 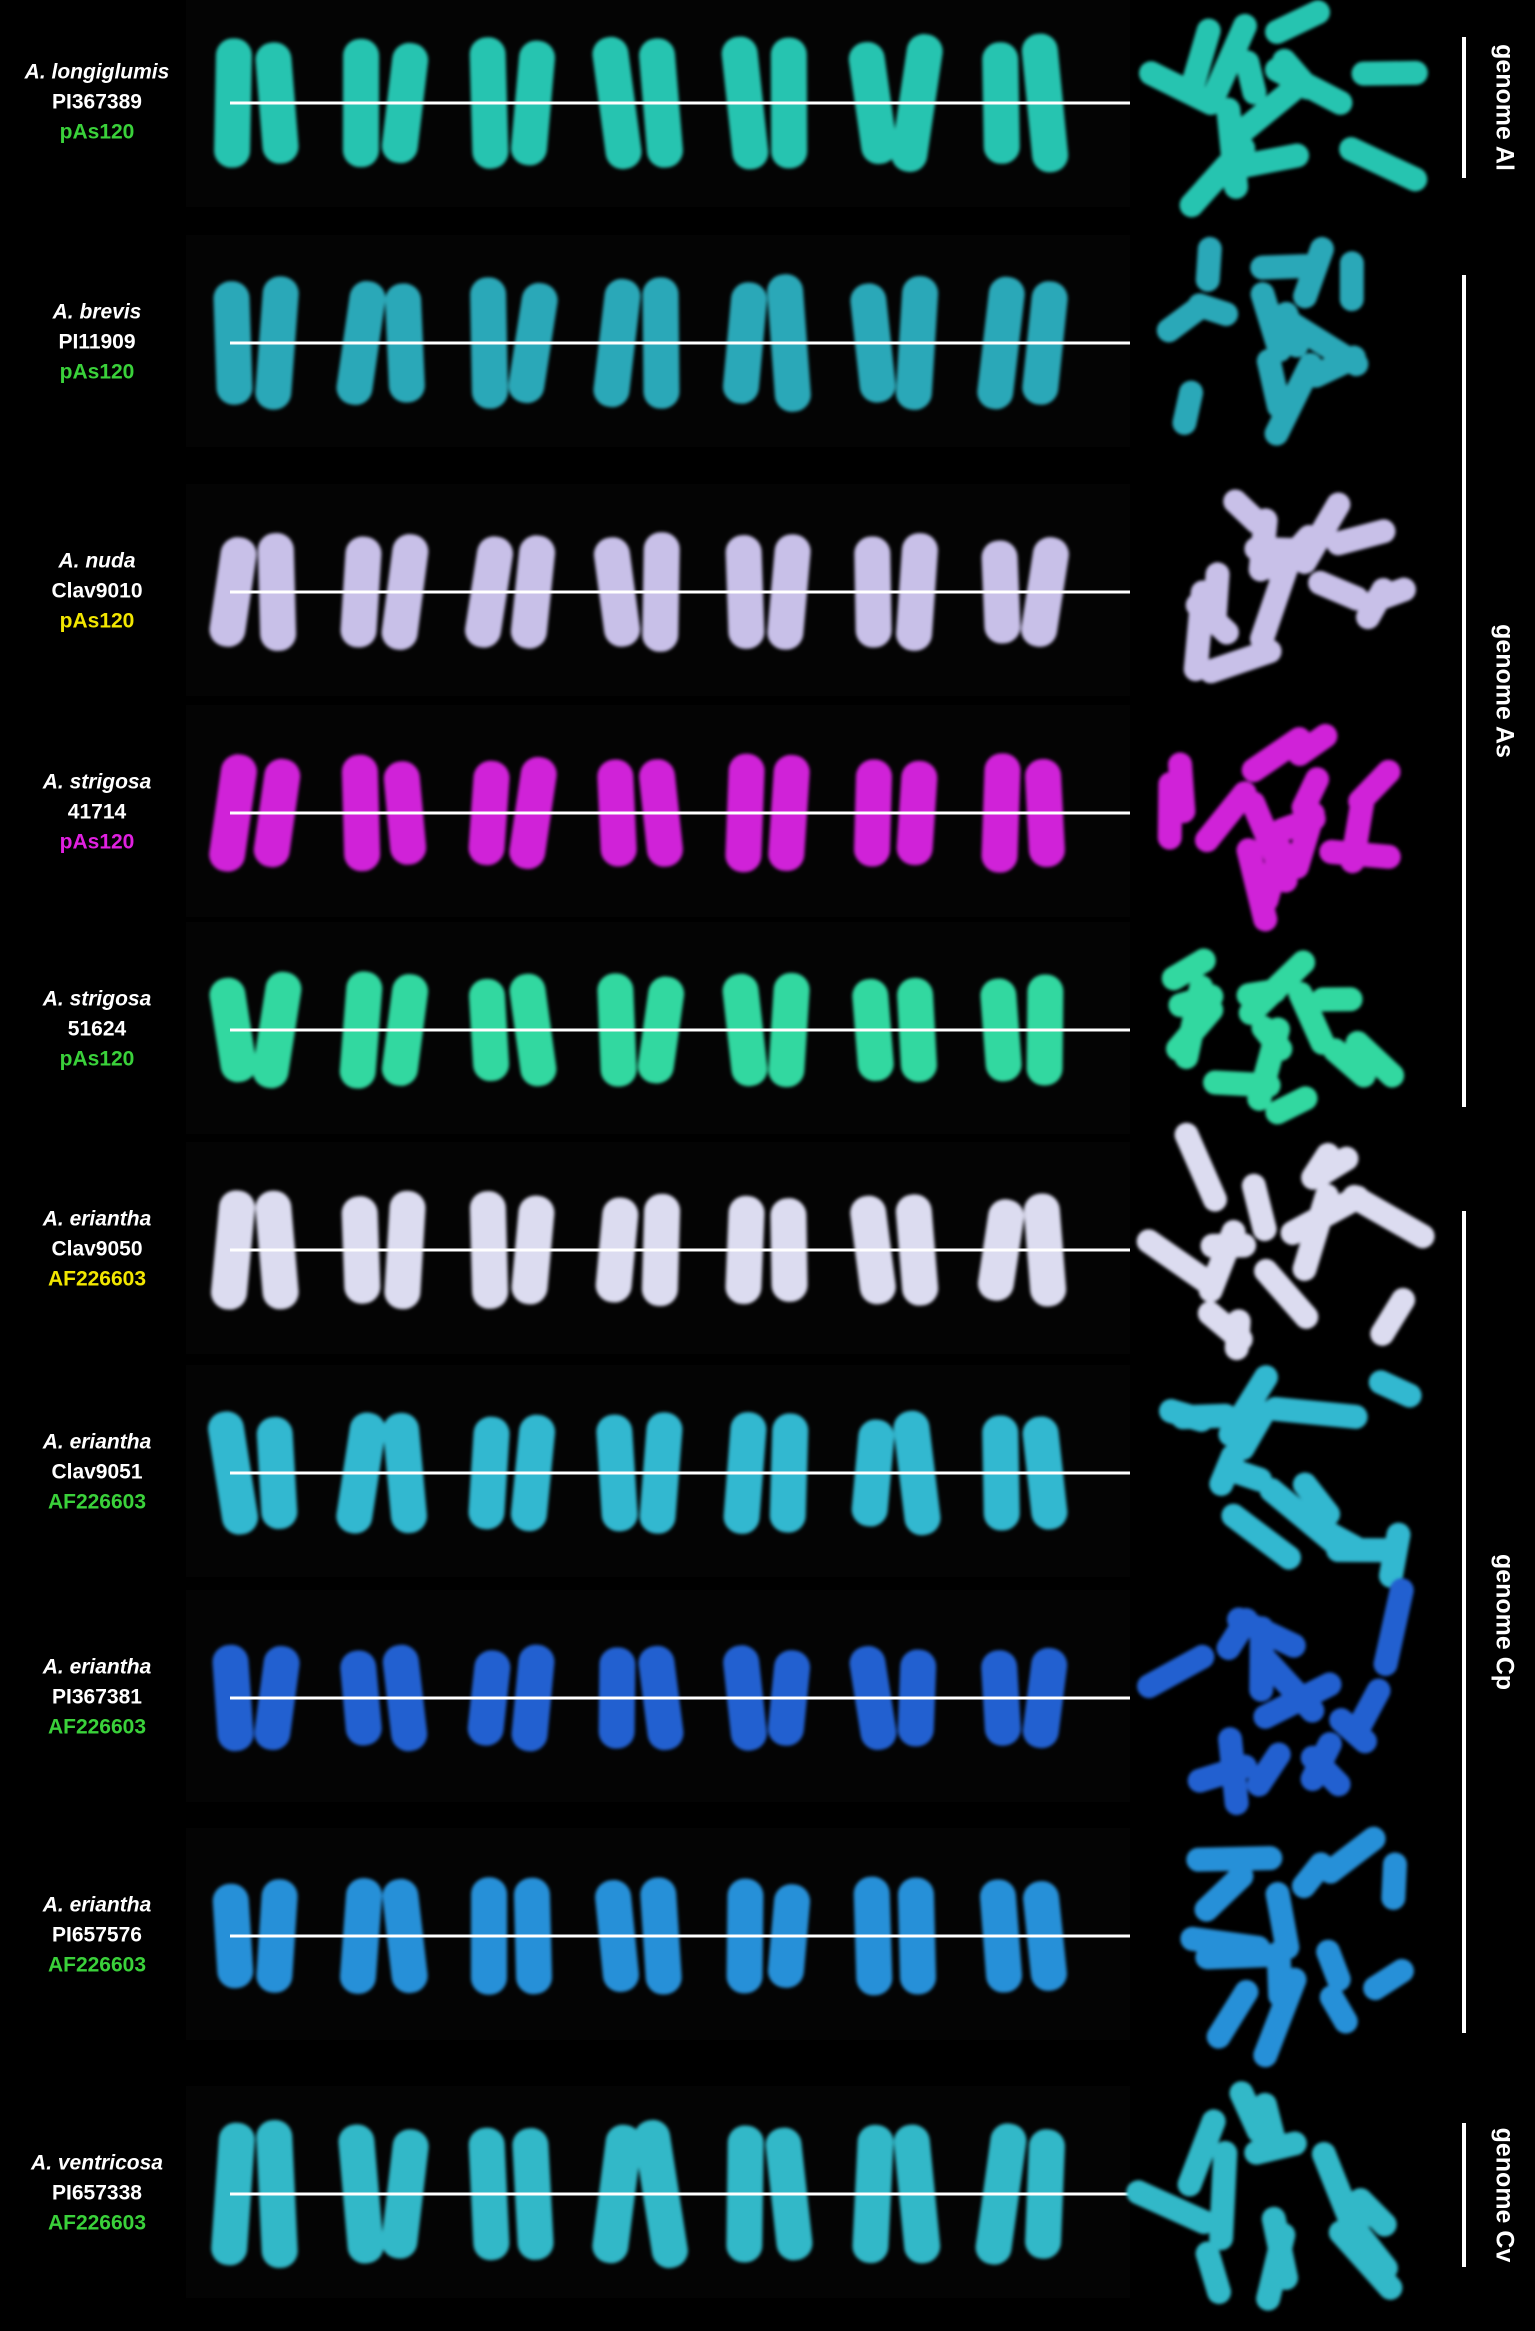 I want to click on accession: Clav9010, so click(x=96, y=591).